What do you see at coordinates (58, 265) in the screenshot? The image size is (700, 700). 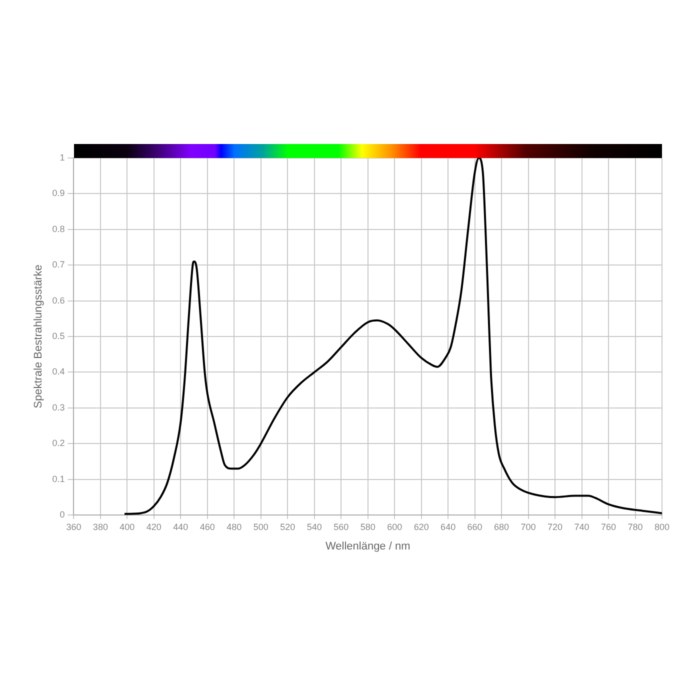 I see `y-tick-label: 0.7` at bounding box center [58, 265].